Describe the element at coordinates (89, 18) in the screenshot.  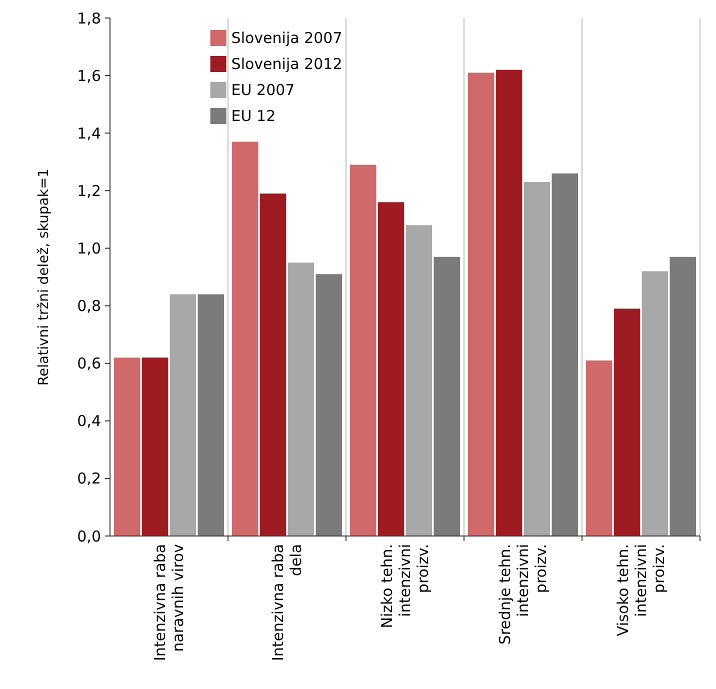
I see `y-tick-label: 1,8` at that location.